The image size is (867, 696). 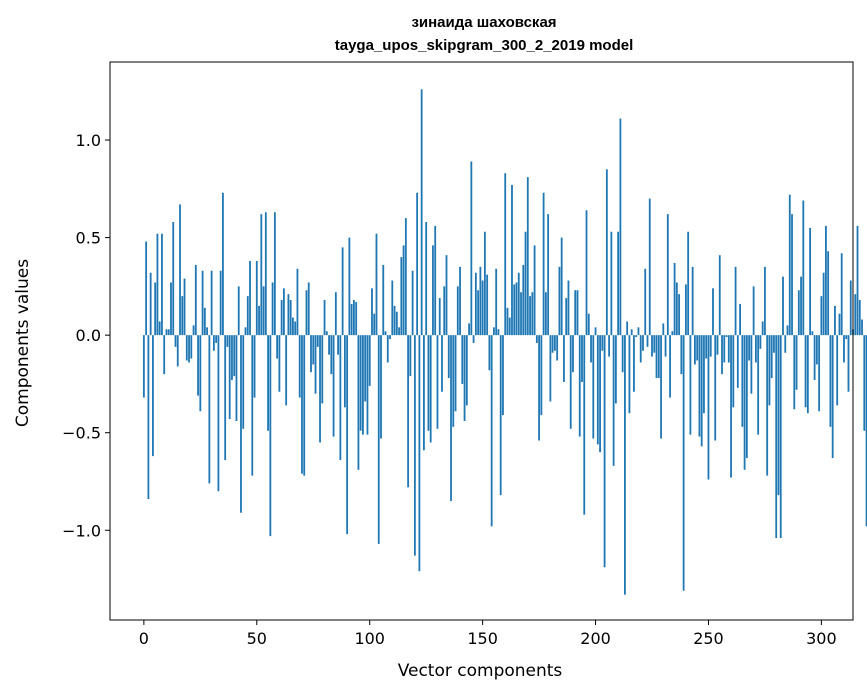 I want to click on x-axis-ticks: 0 50 100 150 200 250 300, so click(x=488, y=634).